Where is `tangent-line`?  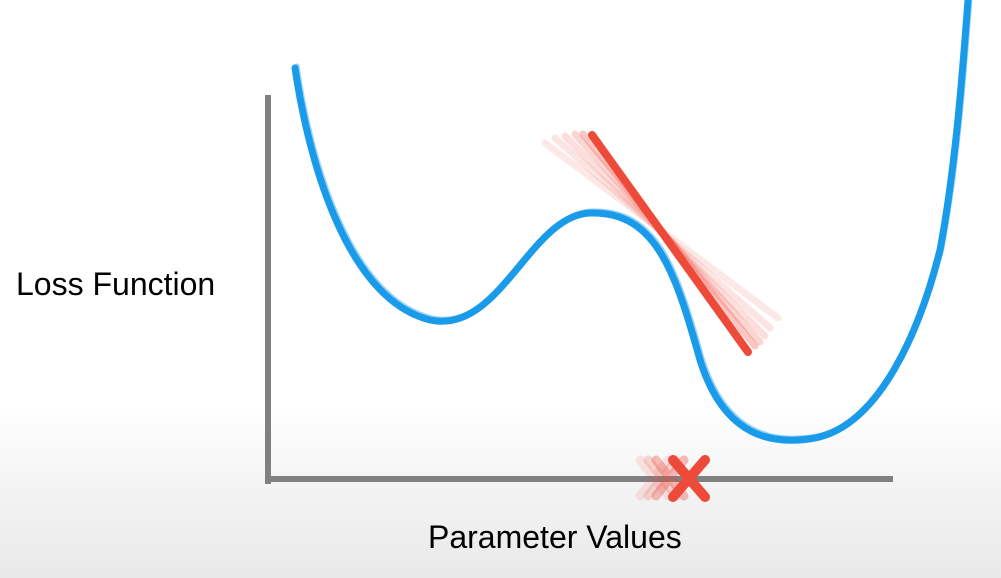 tangent-line is located at coordinates (661, 243).